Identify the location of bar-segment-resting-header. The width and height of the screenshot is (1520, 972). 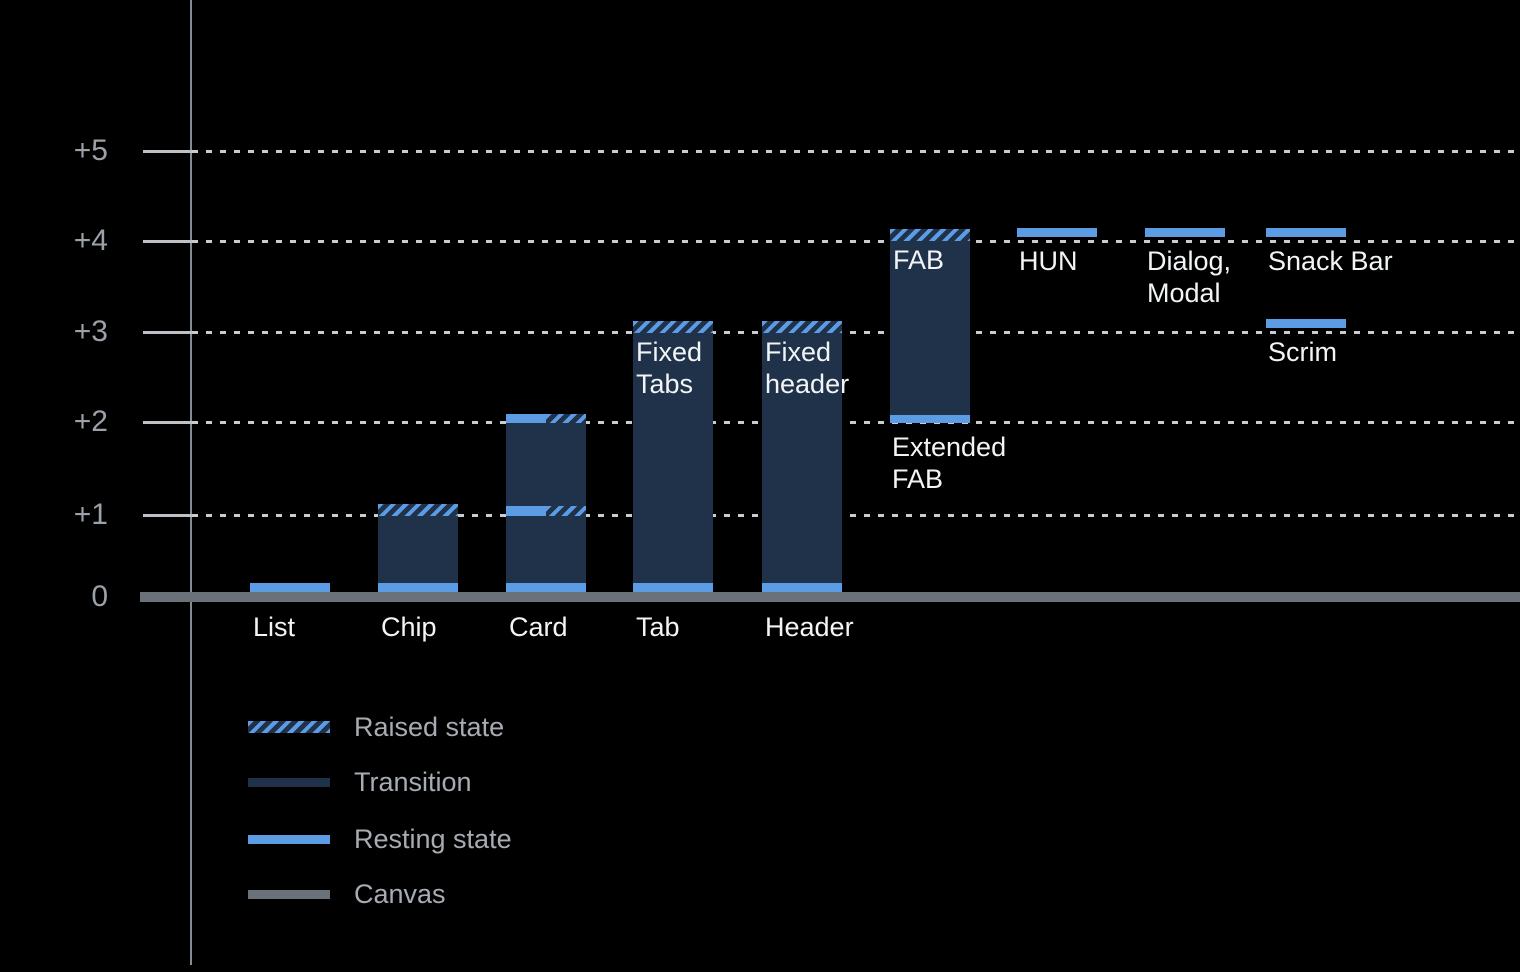
(802, 587).